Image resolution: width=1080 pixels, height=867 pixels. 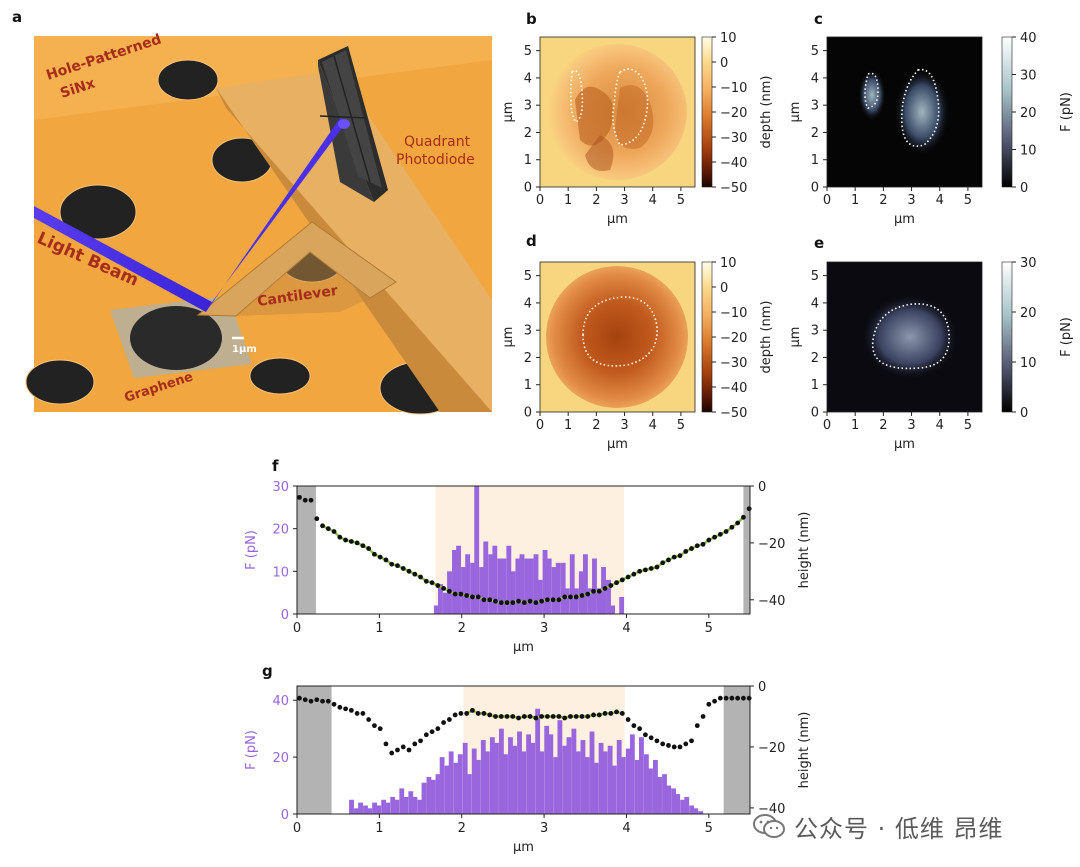 What do you see at coordinates (528, 160) in the screenshot?
I see `map-b-ytick-label: 1` at bounding box center [528, 160].